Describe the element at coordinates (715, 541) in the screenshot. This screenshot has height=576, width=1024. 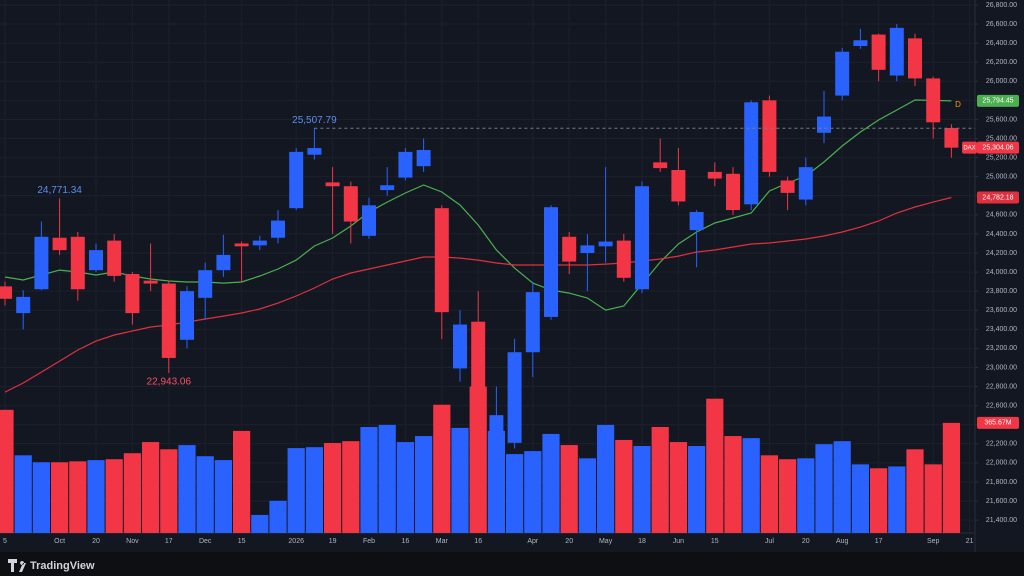
I see `x-tick-label: 15` at that location.